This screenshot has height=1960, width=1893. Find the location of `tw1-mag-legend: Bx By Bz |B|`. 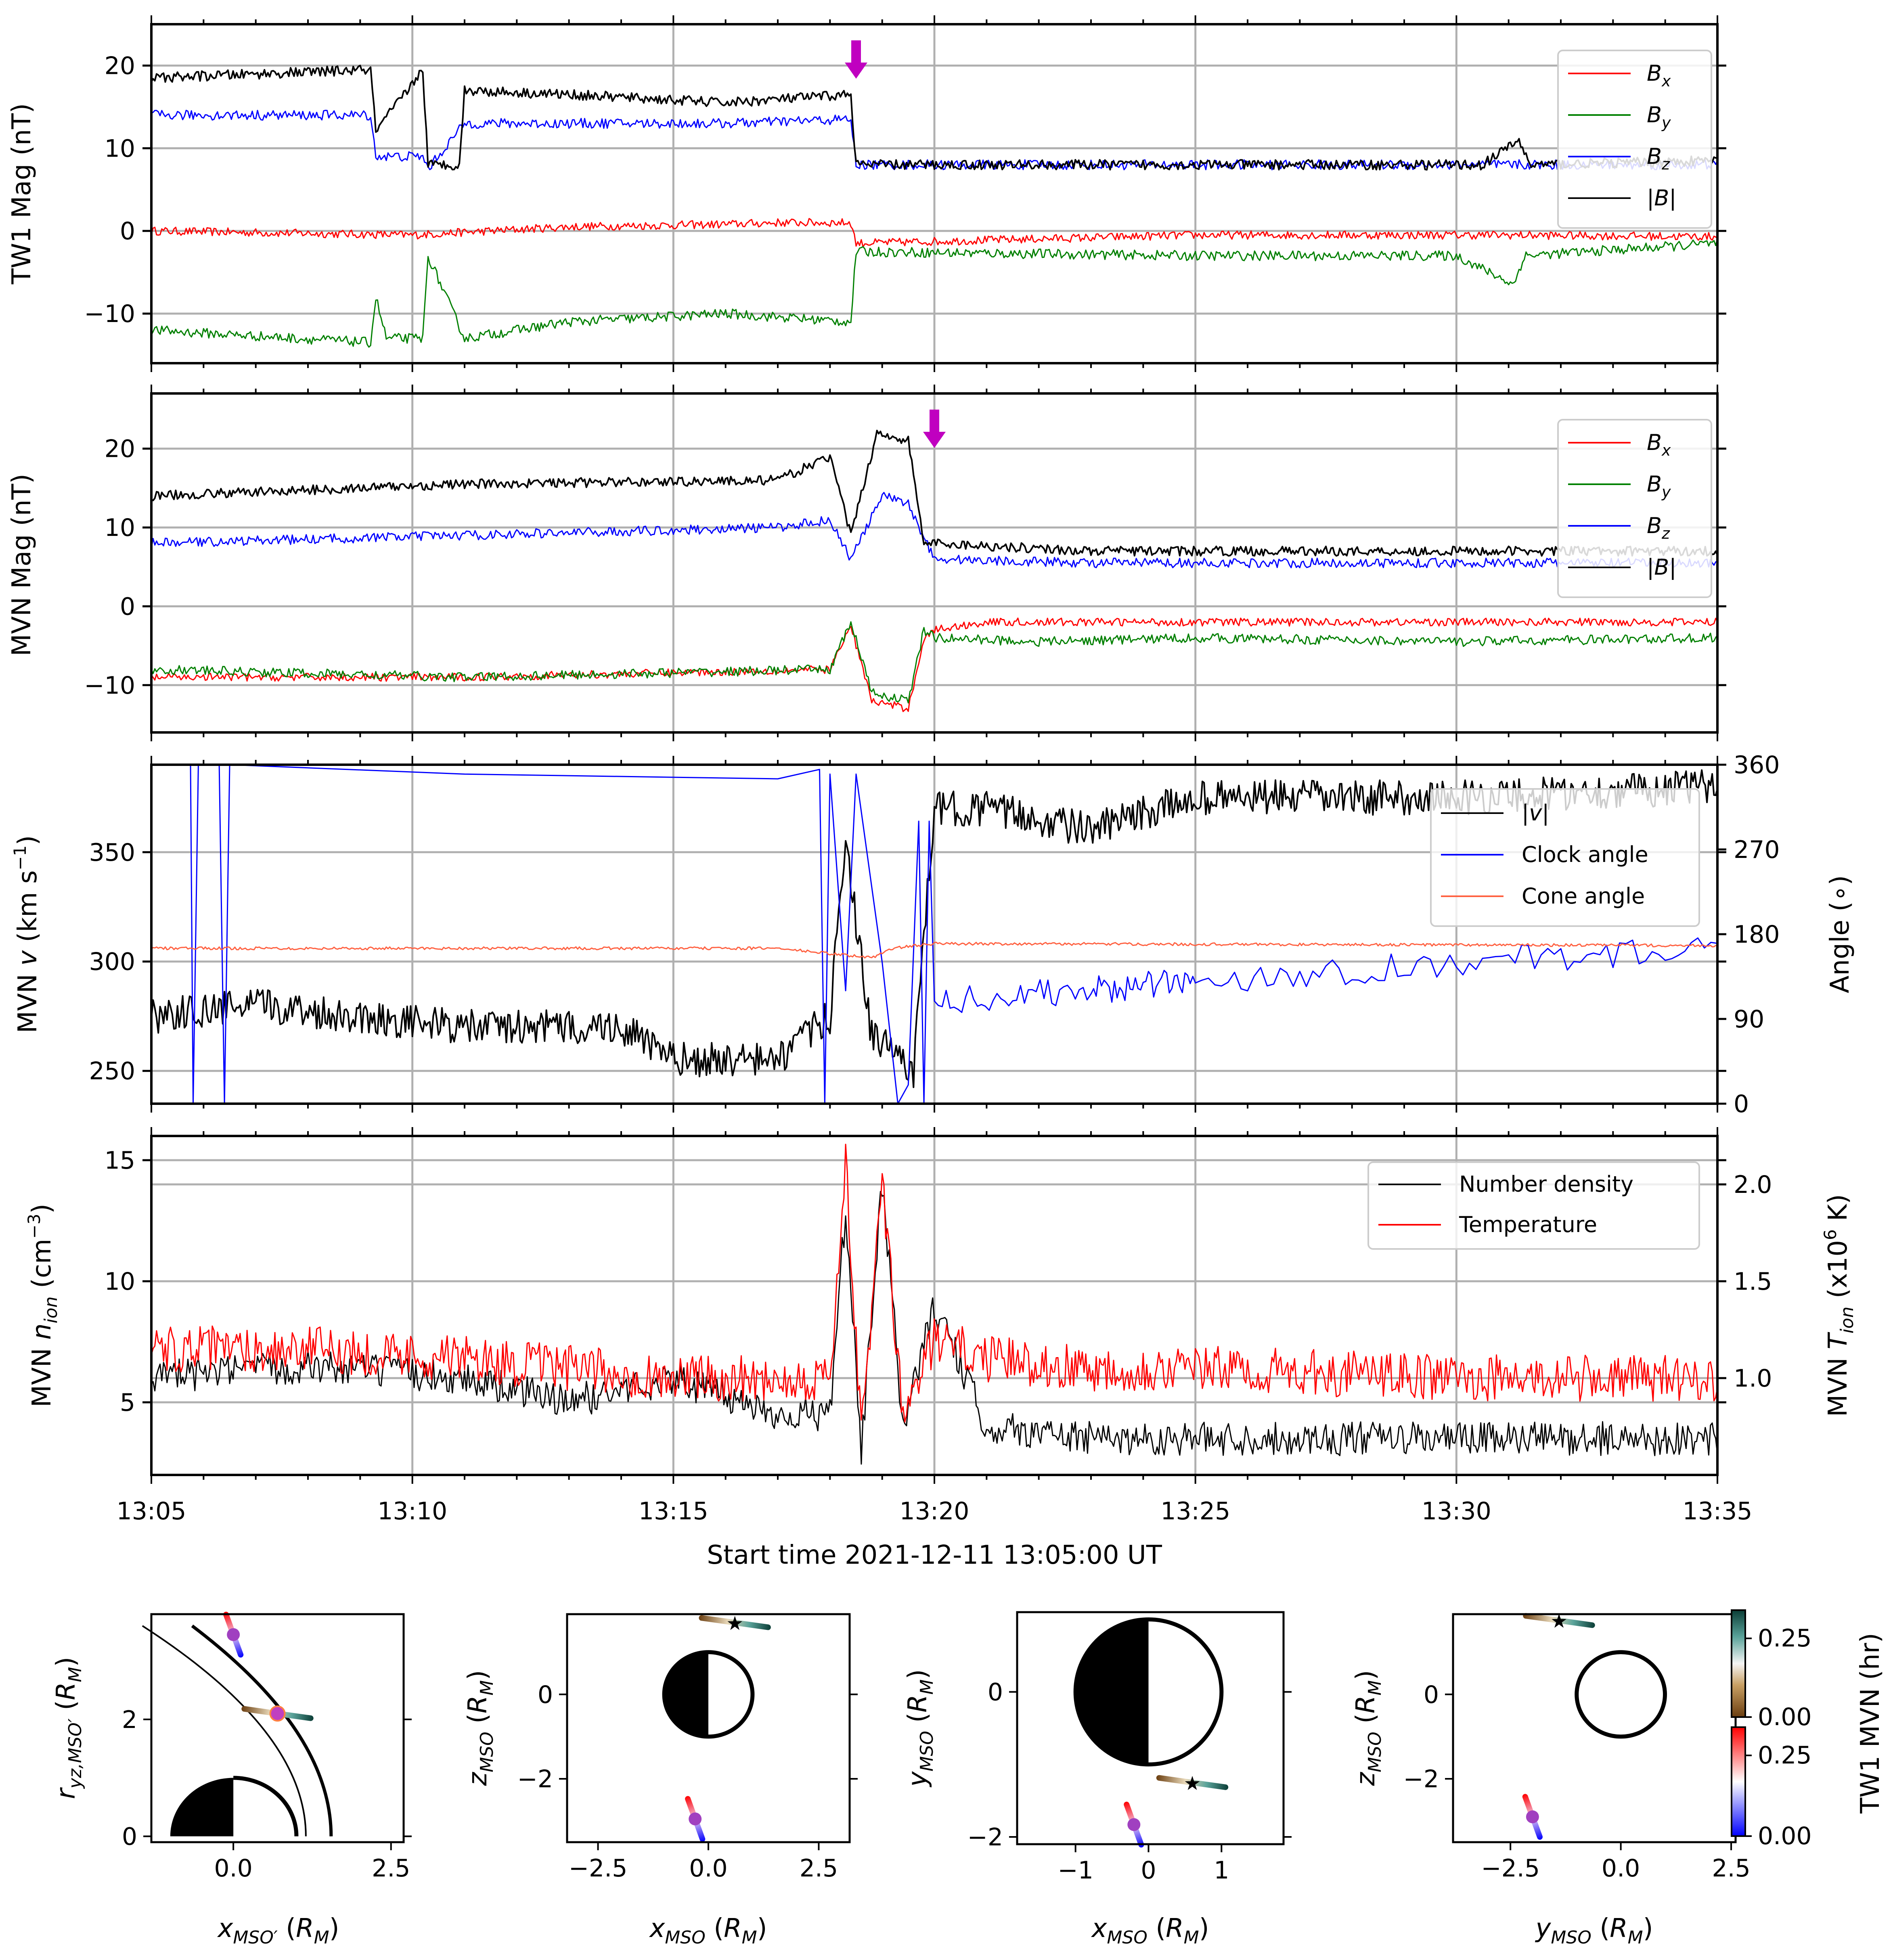

tw1-mag-legend: Bx By Bz |B| is located at coordinates (1634, 139).